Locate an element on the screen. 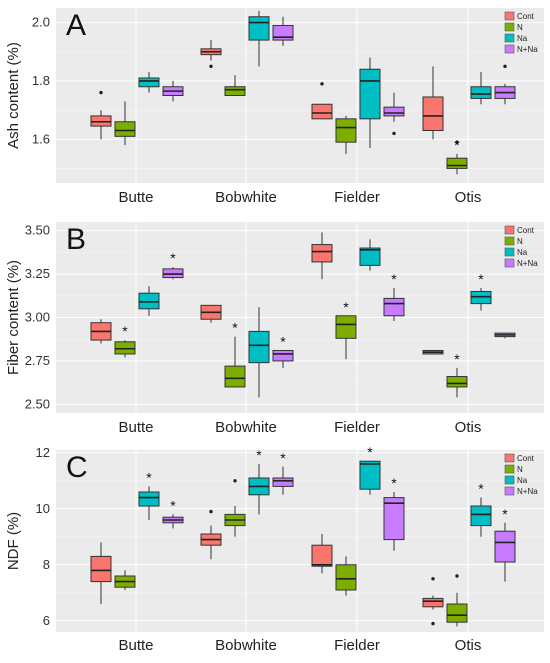 This screenshot has width=550, height=663. y-axis-title: Fiber content (%) is located at coordinates (13, 317).